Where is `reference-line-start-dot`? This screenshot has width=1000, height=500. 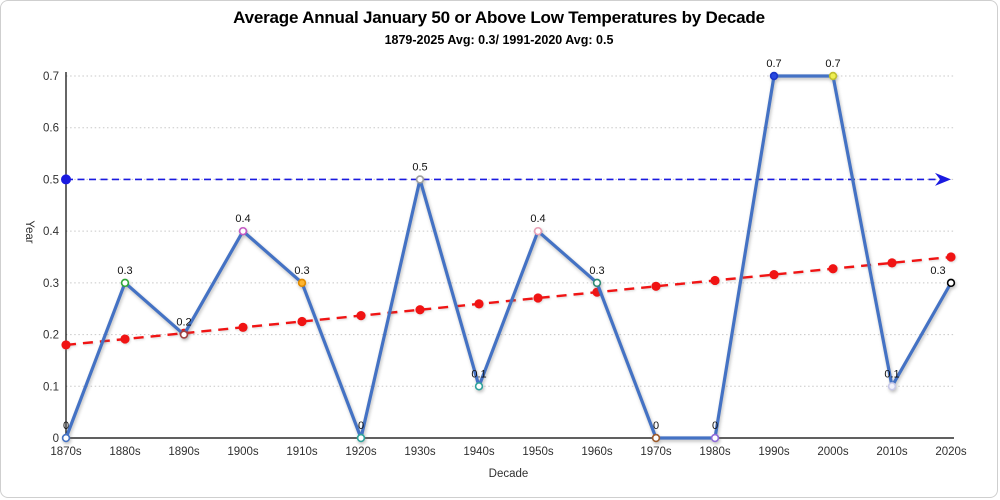 reference-line-start-dot is located at coordinates (66, 179).